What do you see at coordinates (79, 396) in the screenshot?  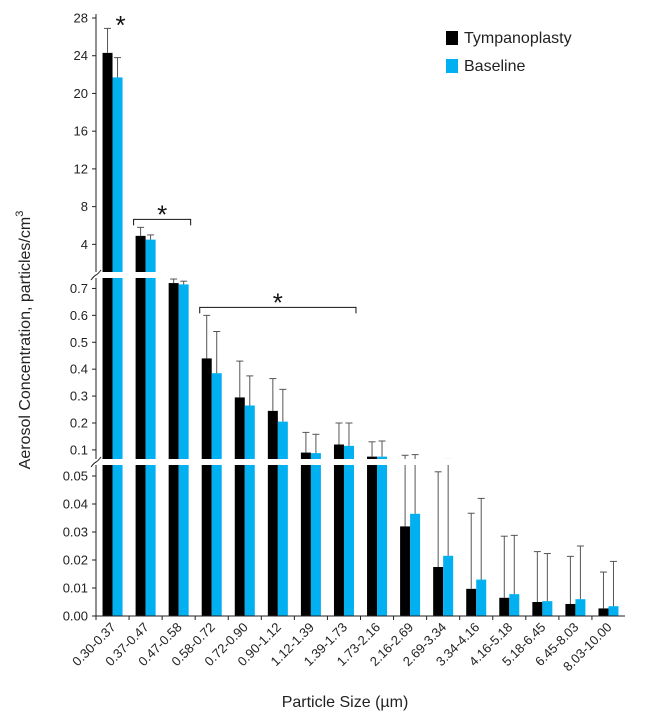 I see `y-tick-label: 0.3` at bounding box center [79, 396].